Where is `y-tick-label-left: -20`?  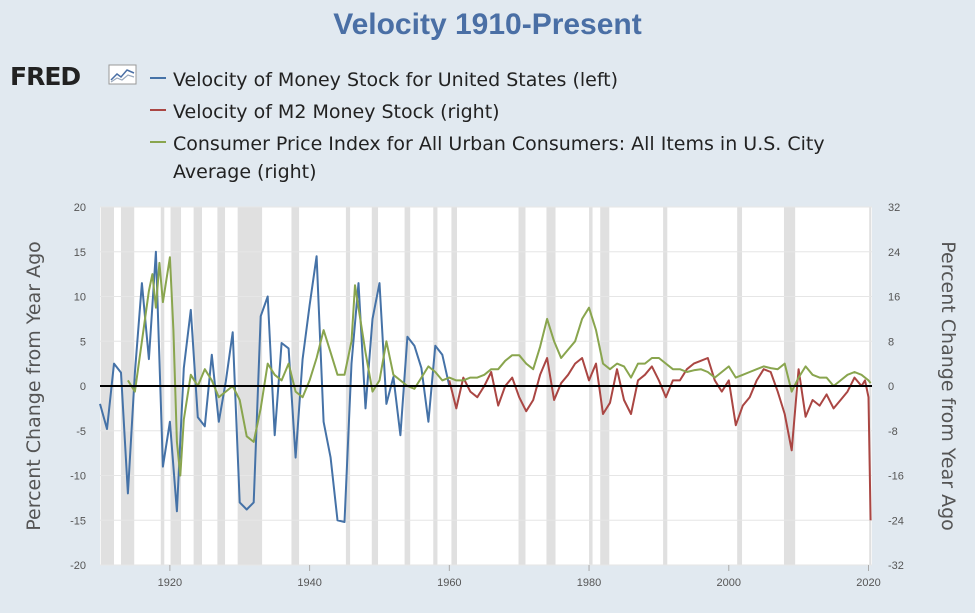
y-tick-label-left: -20 is located at coordinates (78, 566).